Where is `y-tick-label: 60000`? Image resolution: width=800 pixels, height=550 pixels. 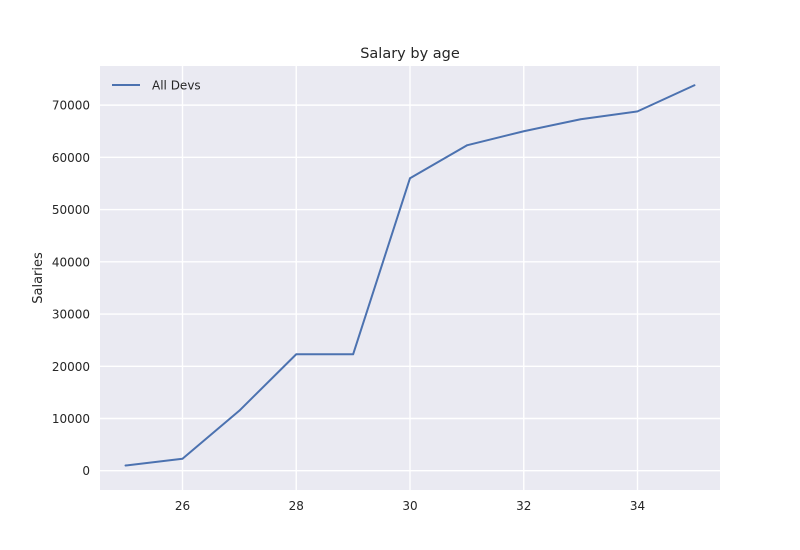 y-tick-label: 60000 is located at coordinates (71, 158).